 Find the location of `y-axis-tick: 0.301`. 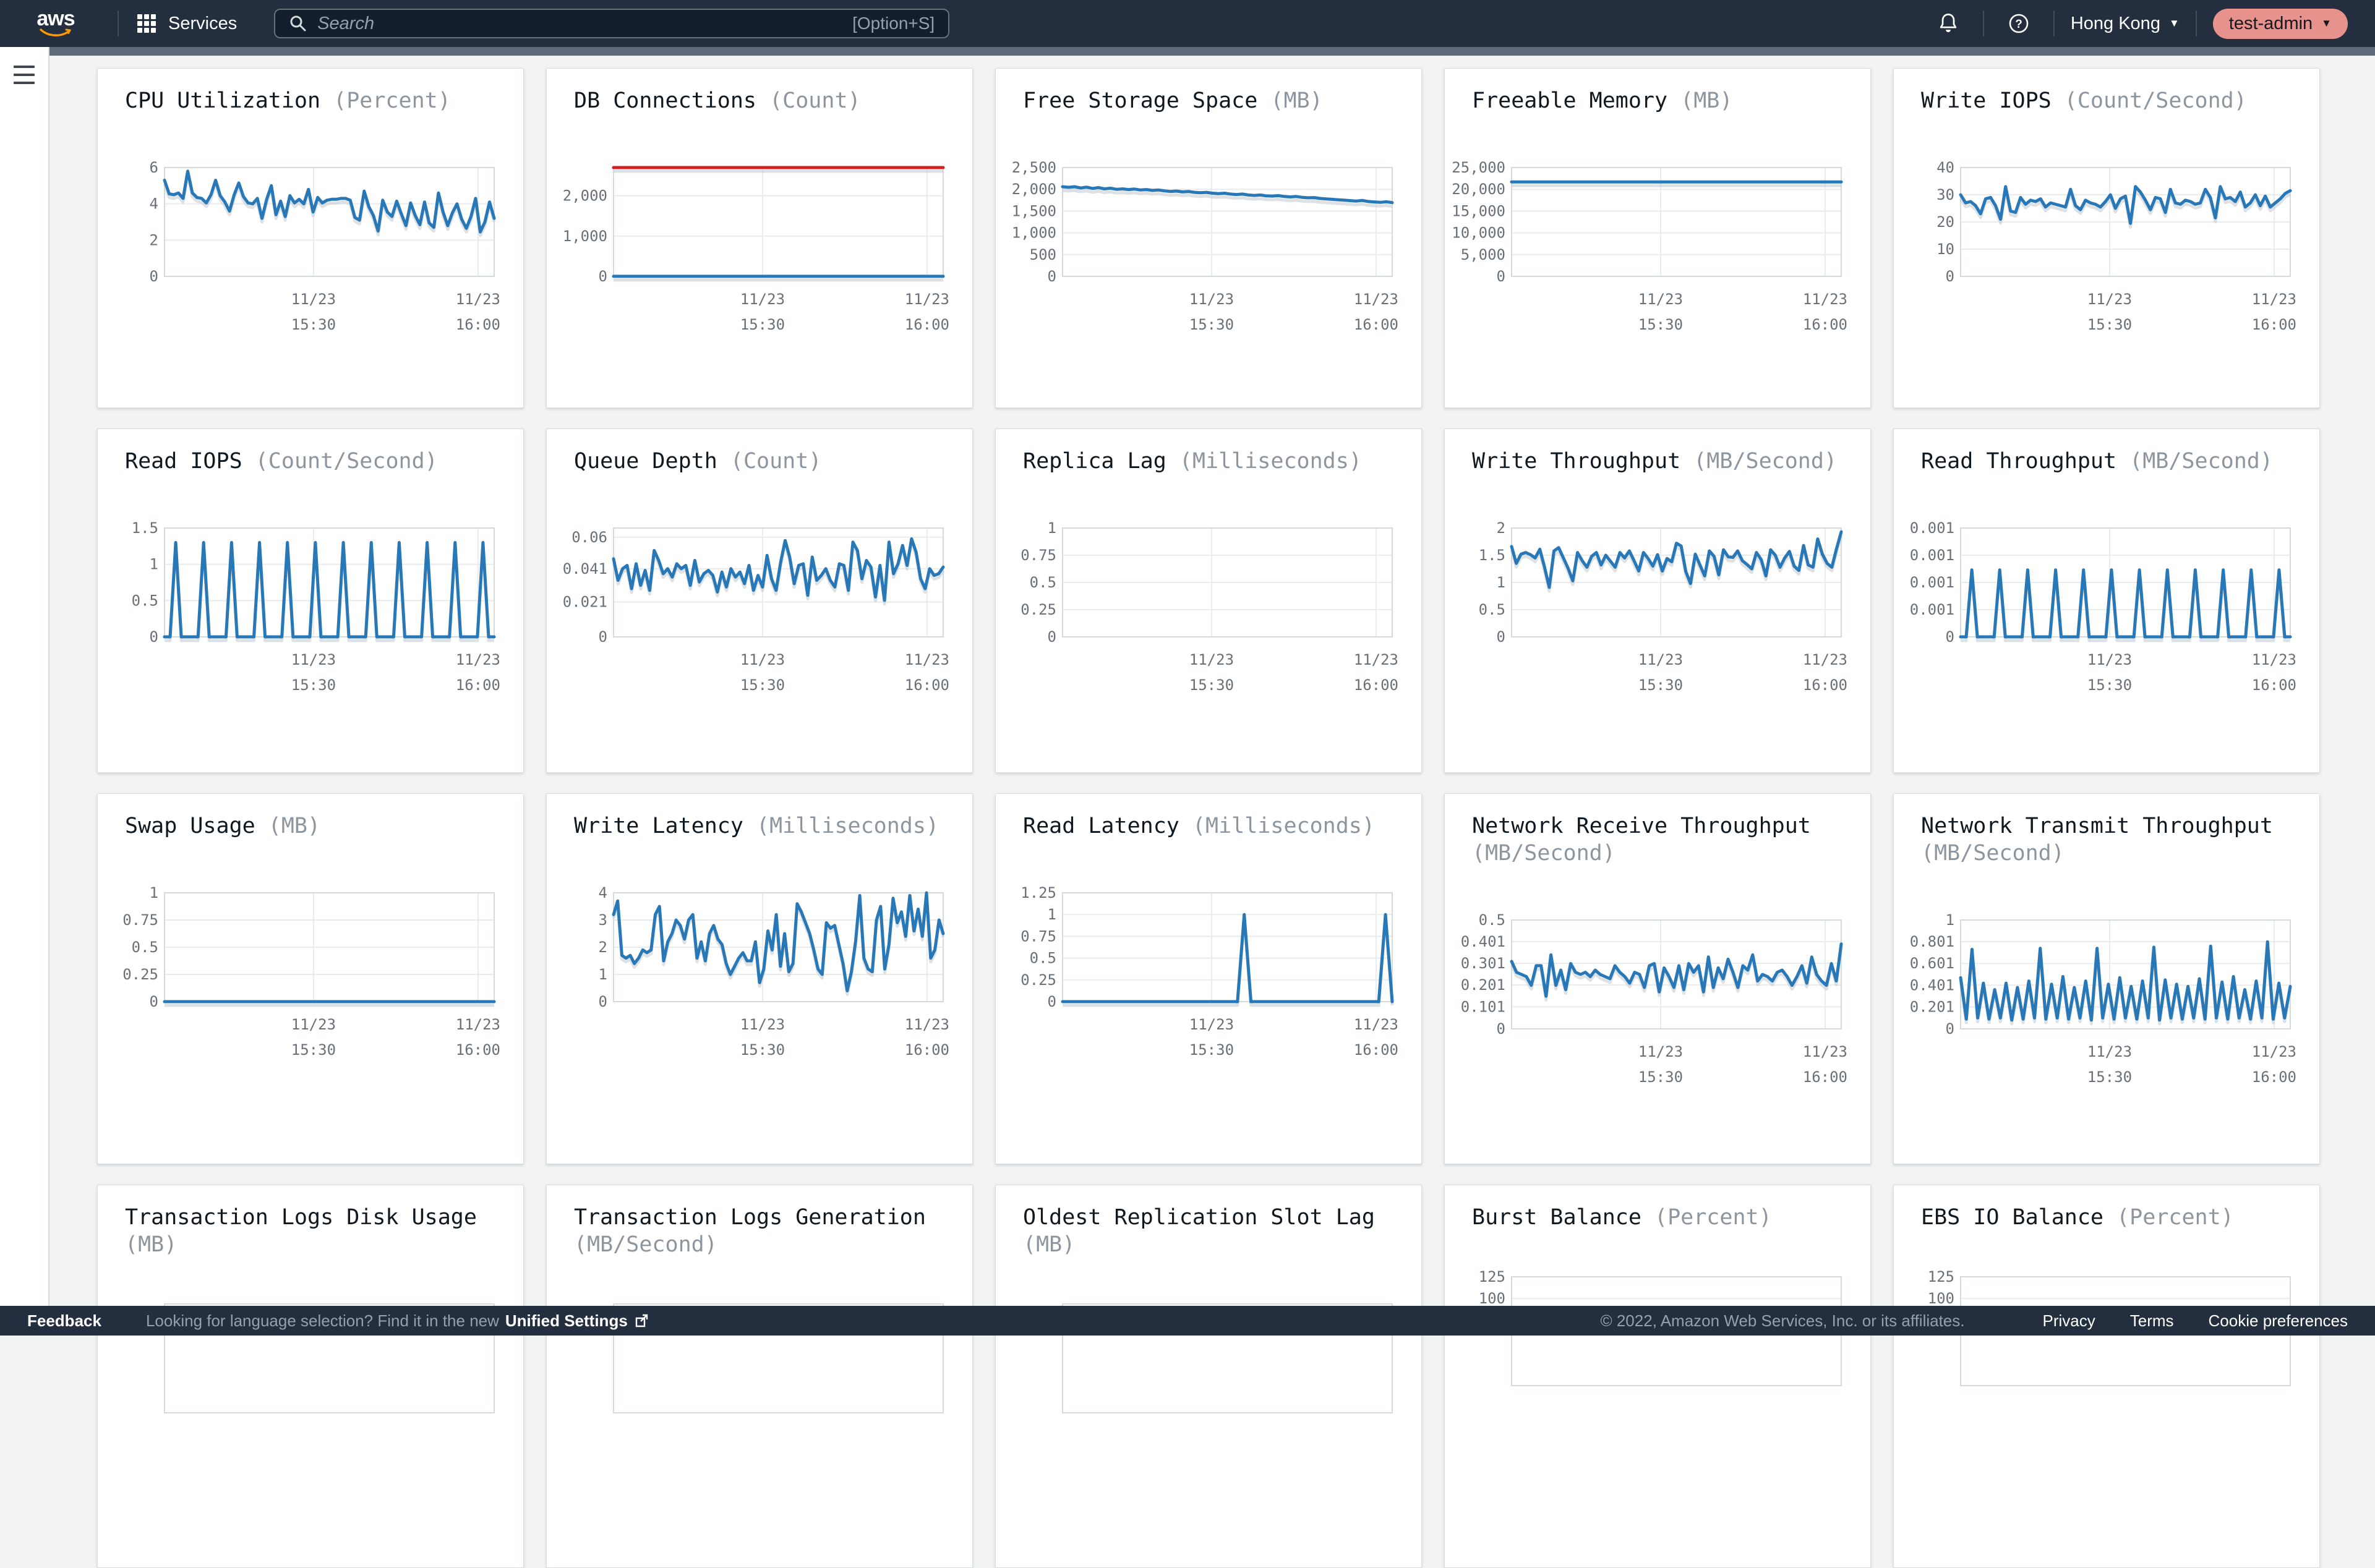

y-axis-tick: 0.301 is located at coordinates (1483, 964).